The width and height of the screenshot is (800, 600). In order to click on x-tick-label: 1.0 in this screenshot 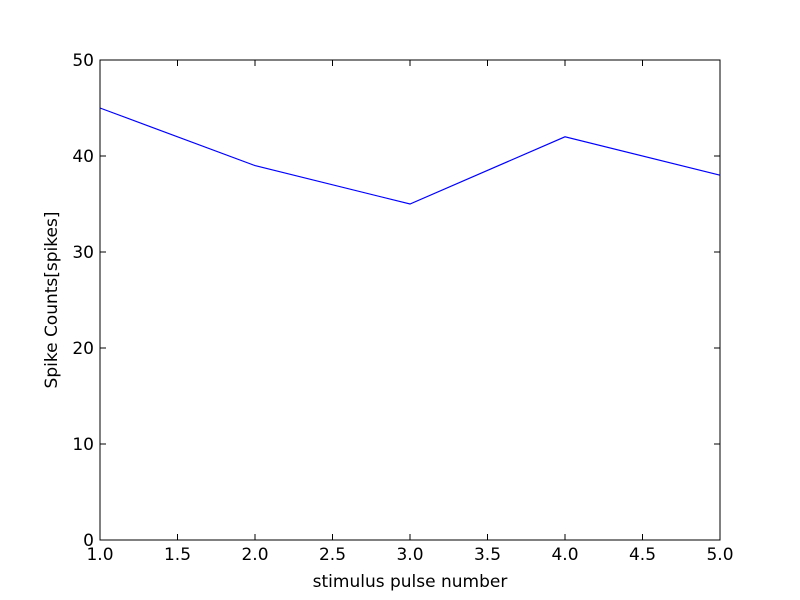, I will do `click(99, 555)`.